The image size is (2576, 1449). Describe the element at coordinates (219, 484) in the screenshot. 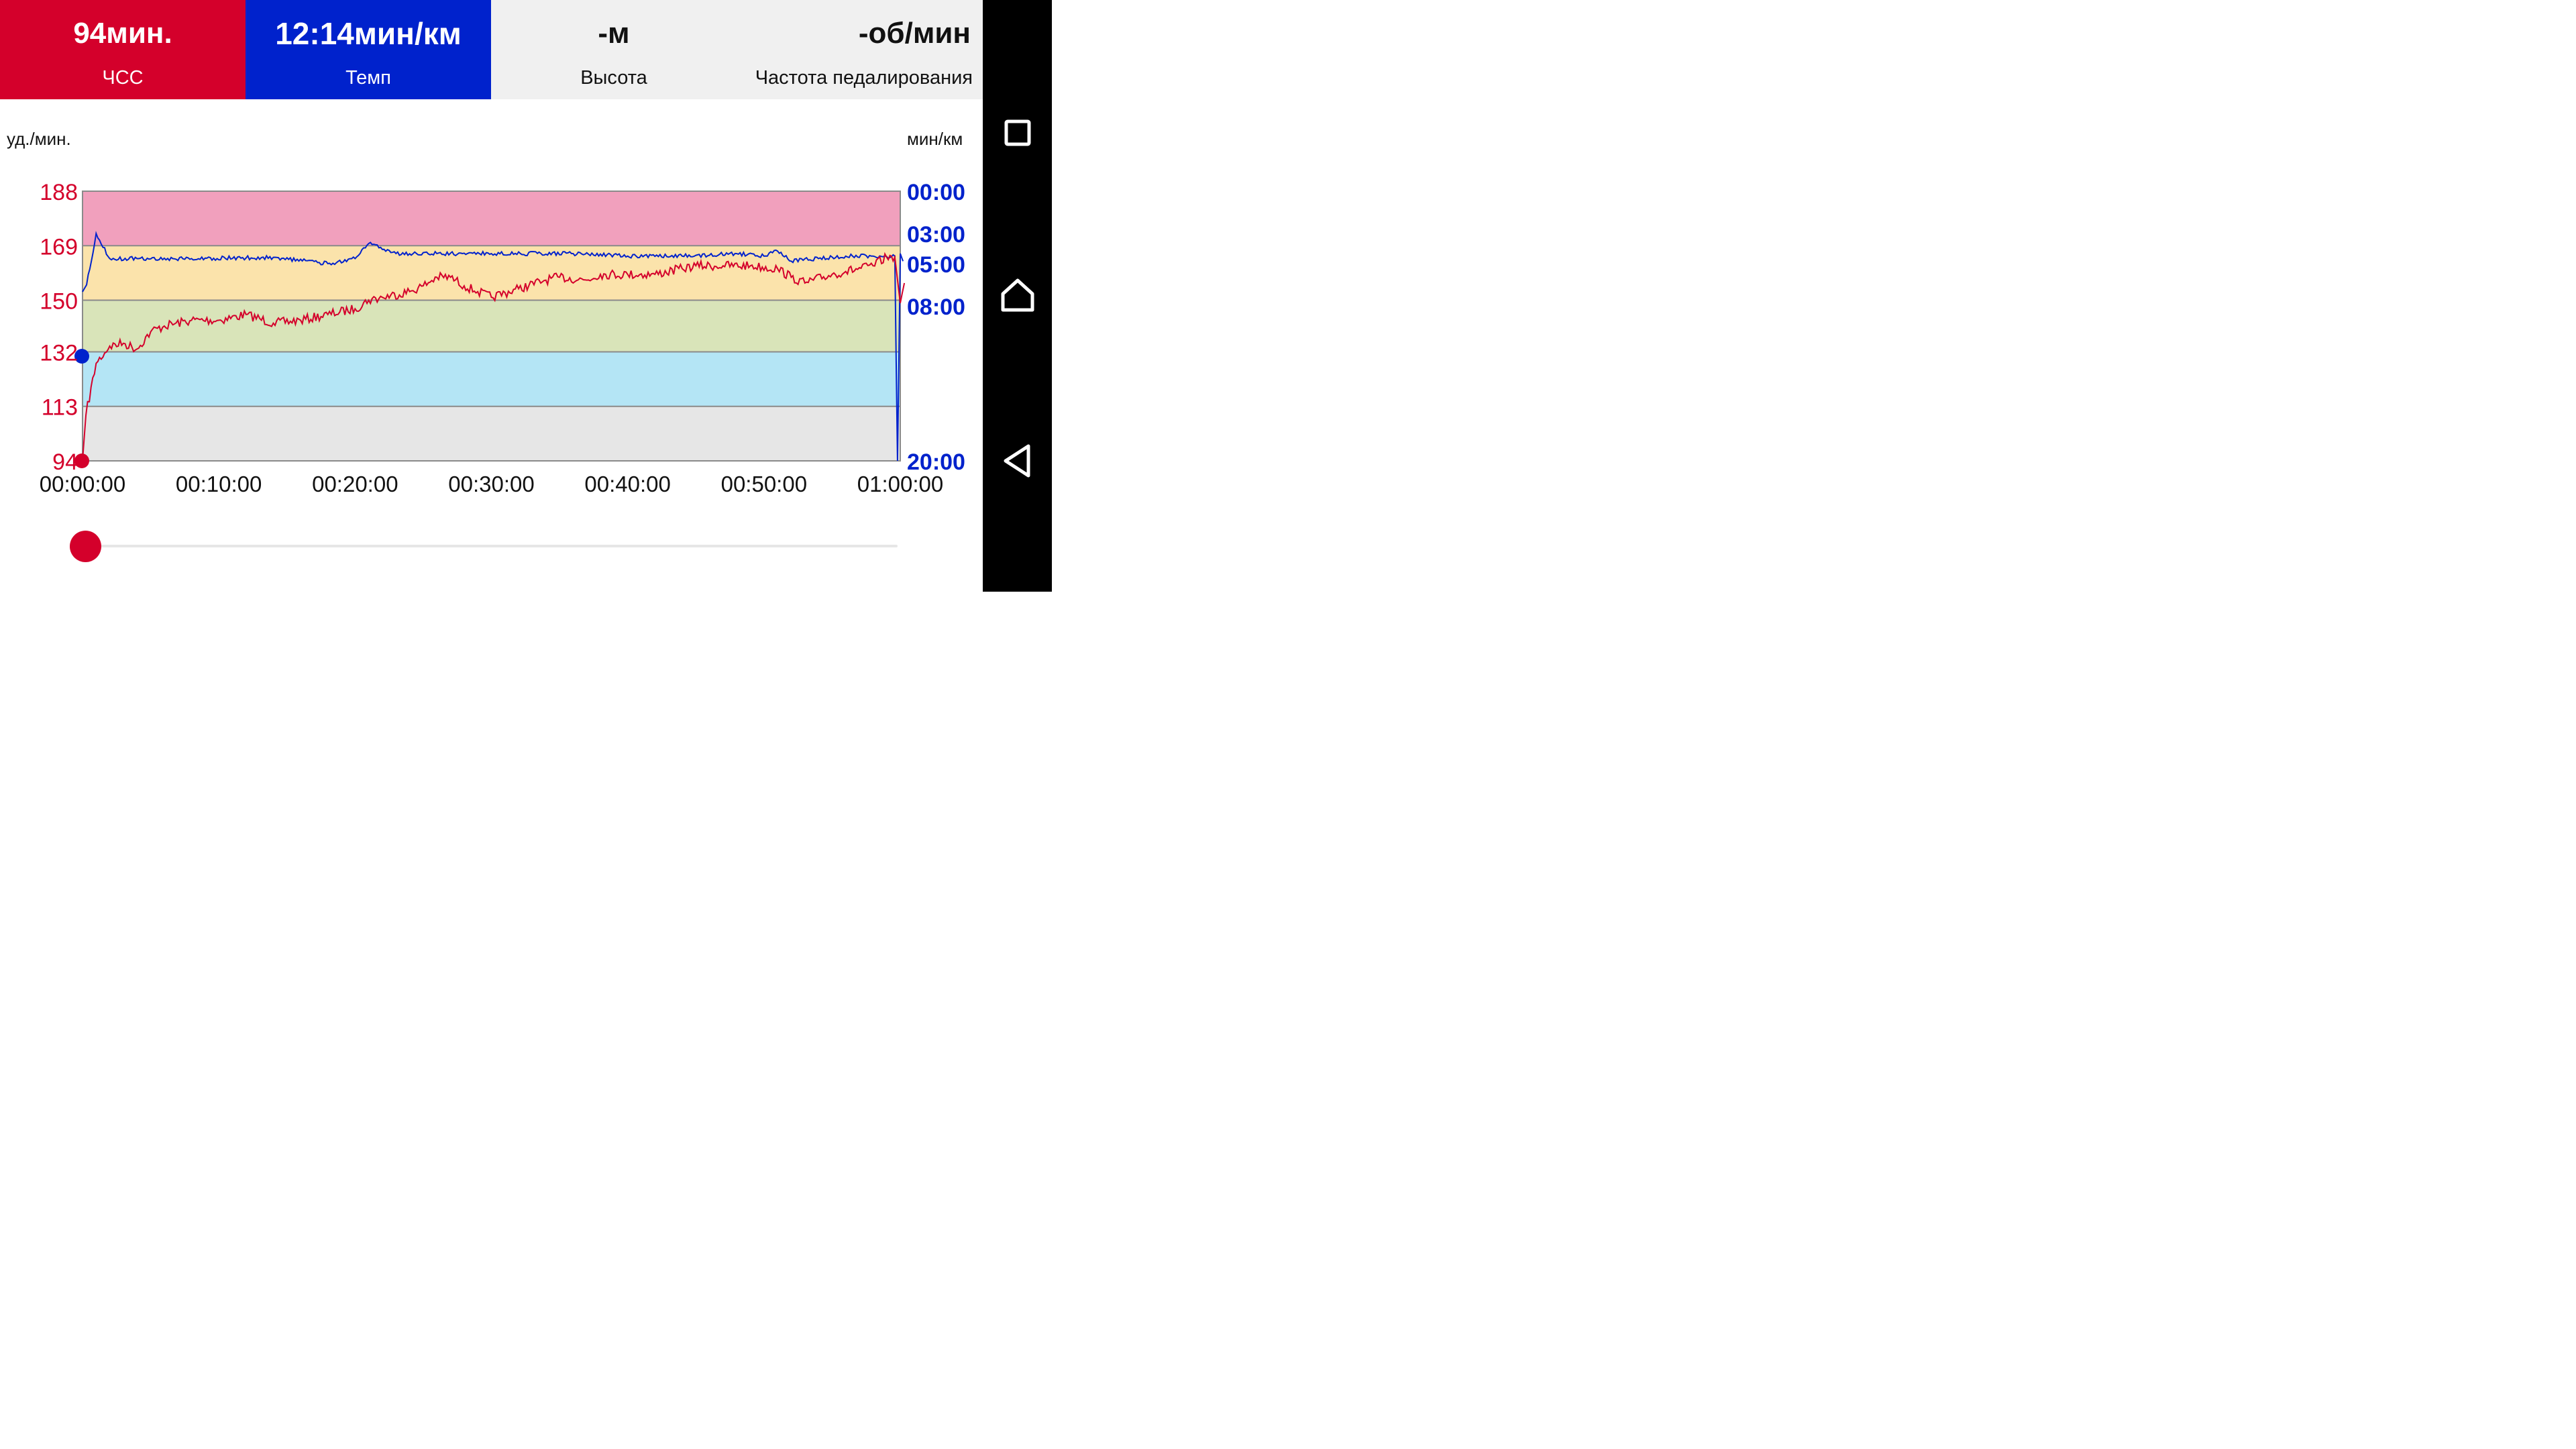

I see `x-tick-label: 00:10:00` at that location.